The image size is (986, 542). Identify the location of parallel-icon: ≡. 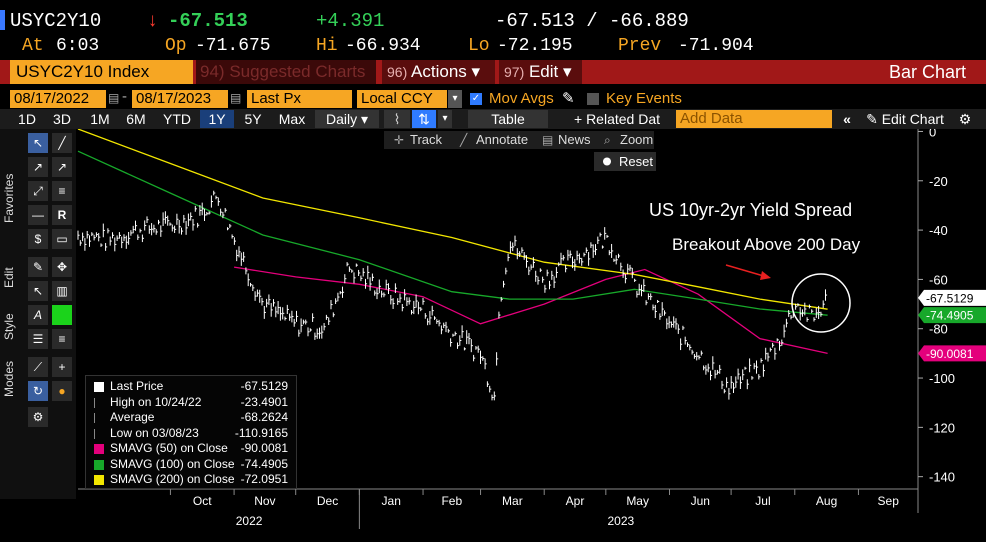
(62, 191).